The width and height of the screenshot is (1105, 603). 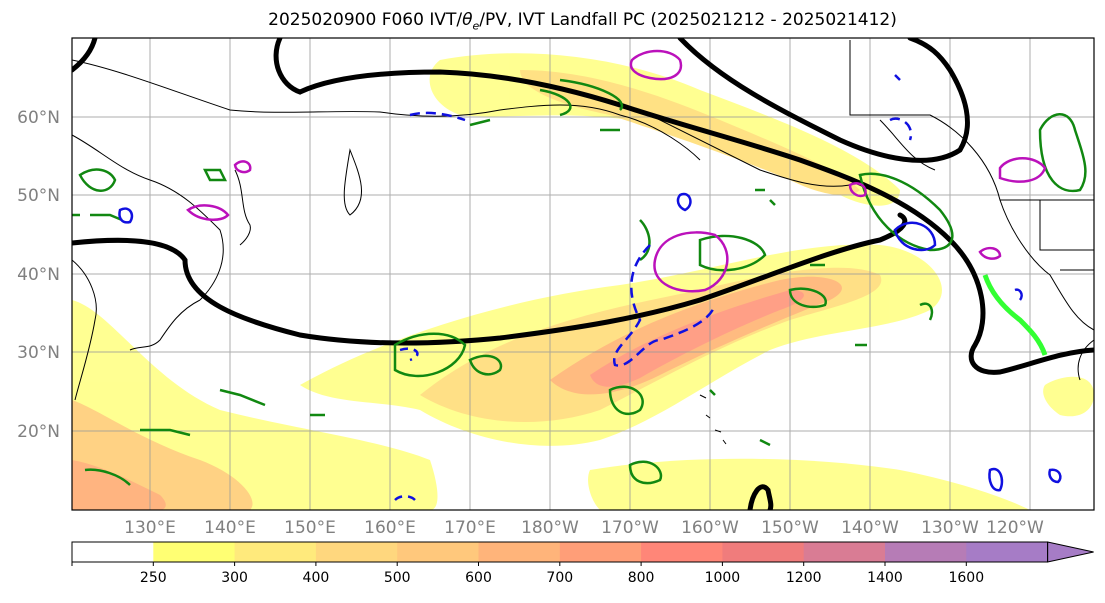 What do you see at coordinates (950, 528) in the screenshot?
I see `lon-label: 130°W` at bounding box center [950, 528].